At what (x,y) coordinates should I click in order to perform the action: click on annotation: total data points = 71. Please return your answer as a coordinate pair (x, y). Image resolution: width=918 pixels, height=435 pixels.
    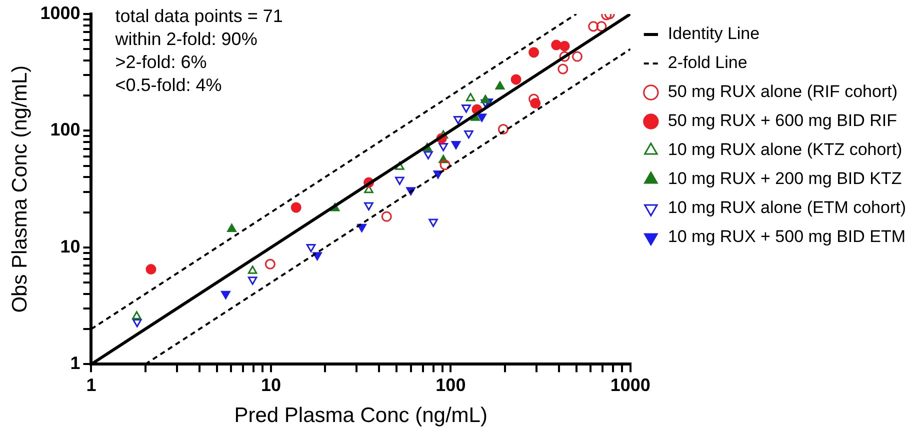
    Looking at the image, I should click on (199, 16).